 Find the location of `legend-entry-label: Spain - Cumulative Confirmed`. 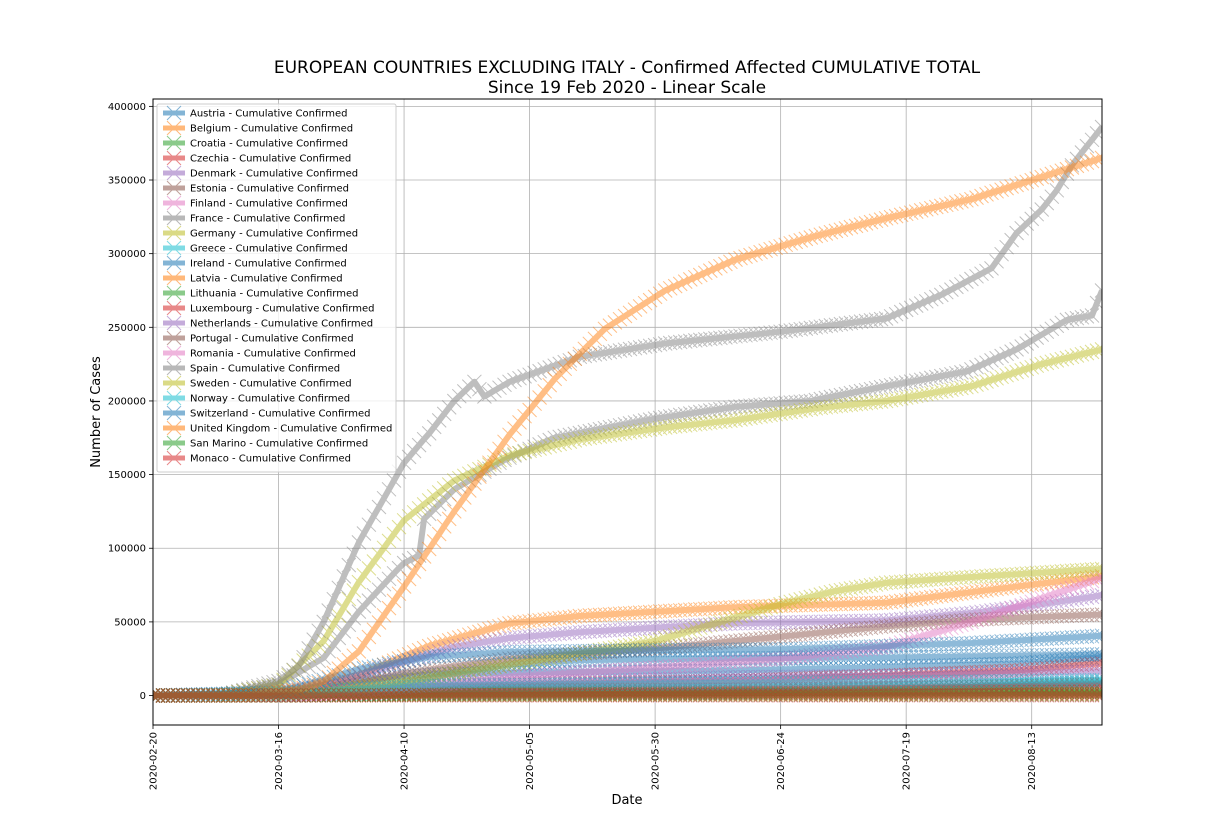

legend-entry-label: Spain - Cumulative Confirmed is located at coordinates (265, 369).